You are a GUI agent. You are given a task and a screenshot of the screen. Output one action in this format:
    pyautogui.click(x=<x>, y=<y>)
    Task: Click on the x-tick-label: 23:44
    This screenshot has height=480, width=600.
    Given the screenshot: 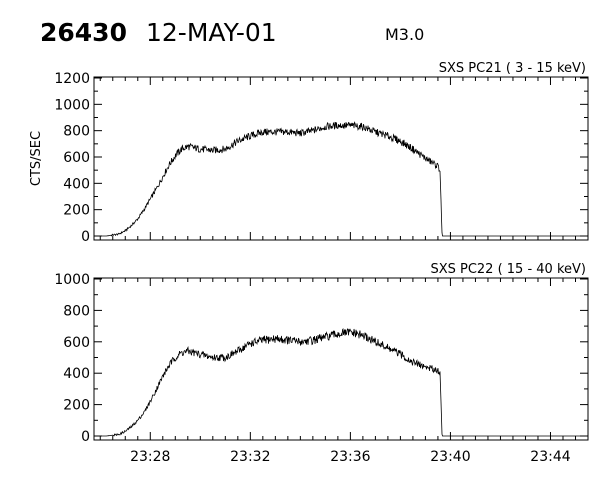 What is the action you would take?
    pyautogui.click(x=550, y=457)
    